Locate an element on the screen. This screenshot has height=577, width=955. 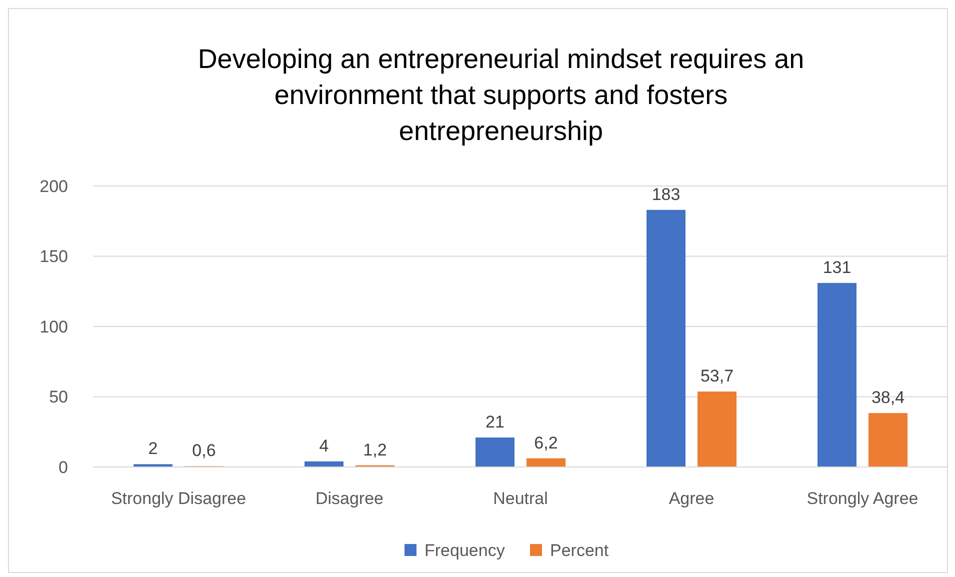
data-label: 183 is located at coordinates (666, 194).